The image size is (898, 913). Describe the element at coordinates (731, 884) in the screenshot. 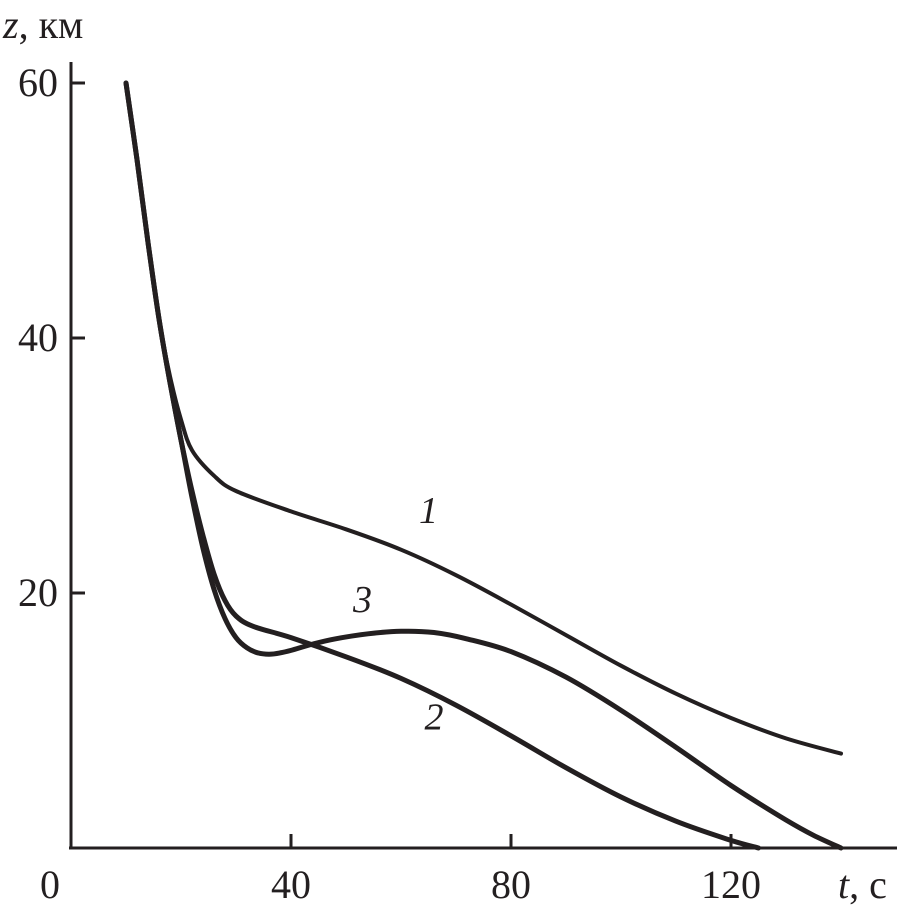

I see `x-tick-label: 120` at that location.